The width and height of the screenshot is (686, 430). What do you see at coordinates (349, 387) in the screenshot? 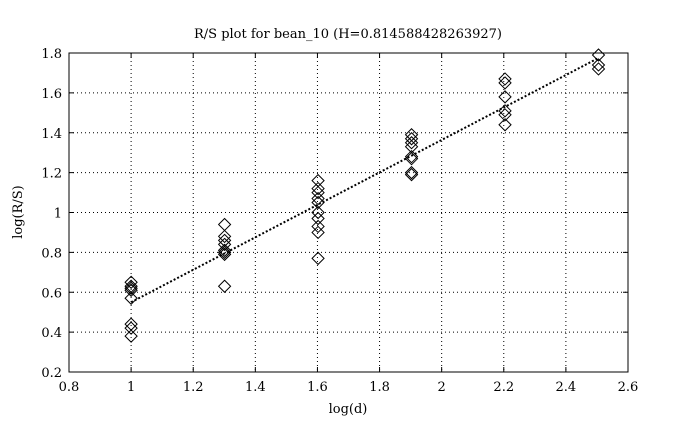
I see `x-tick-labels: 0.8 1 1.2 1.4 1.6 1.8 2 2.2 2.4 2.6` at bounding box center [349, 387].